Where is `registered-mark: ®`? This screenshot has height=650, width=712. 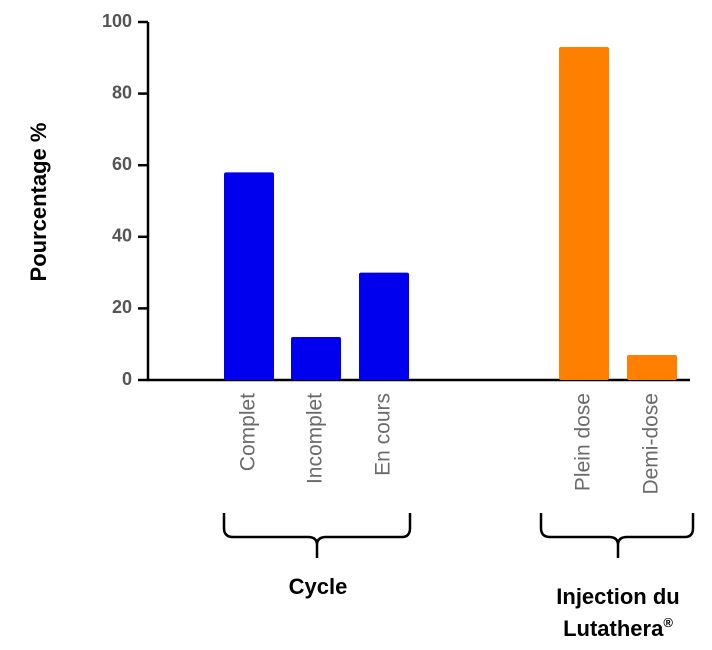
registered-mark: ® is located at coordinates (668, 622).